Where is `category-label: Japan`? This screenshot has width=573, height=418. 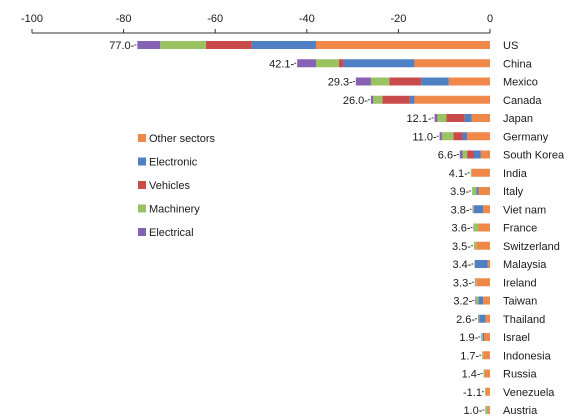 category-label: Japan is located at coordinates (518, 119).